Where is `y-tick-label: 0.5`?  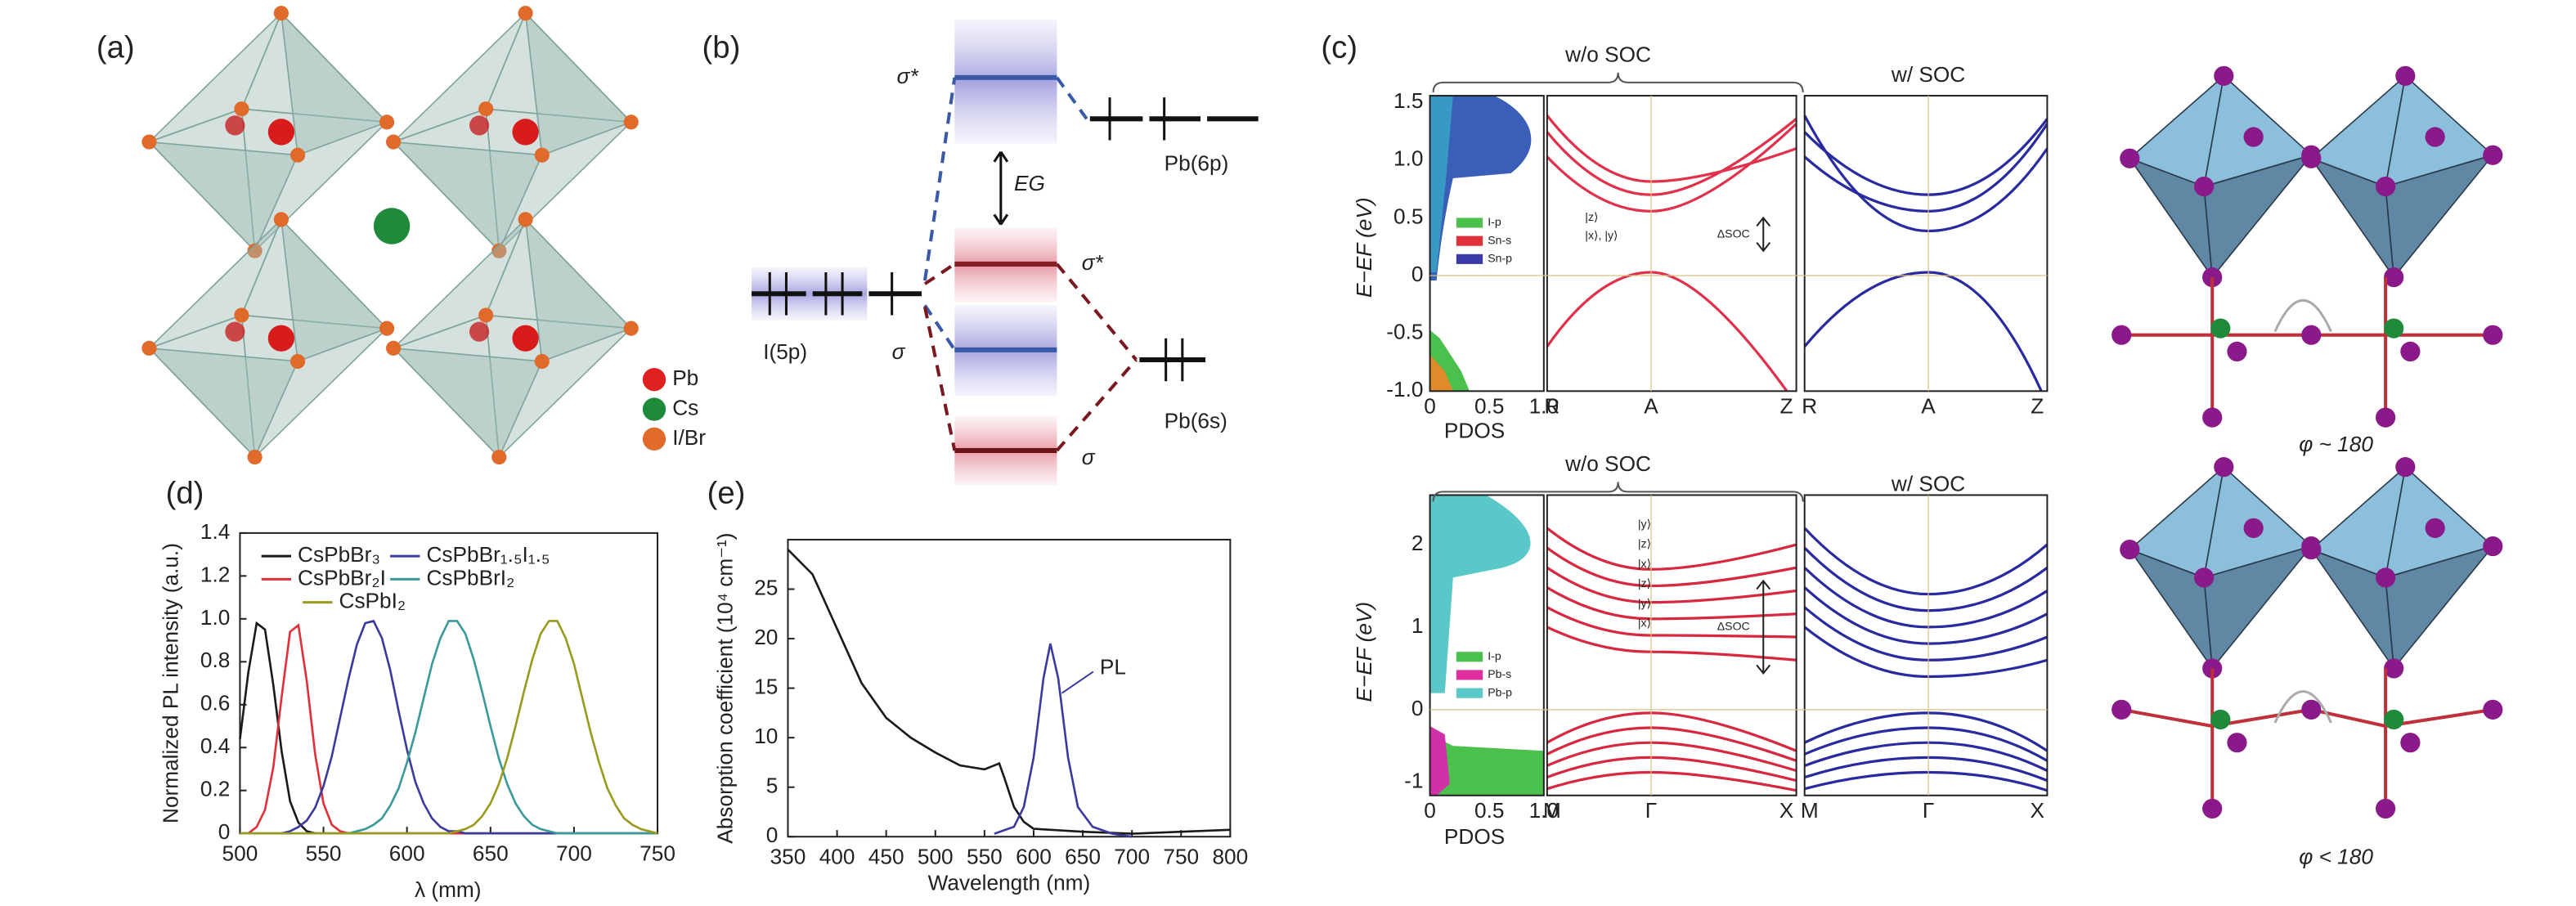
y-tick-label: 0.5 is located at coordinates (1408, 216).